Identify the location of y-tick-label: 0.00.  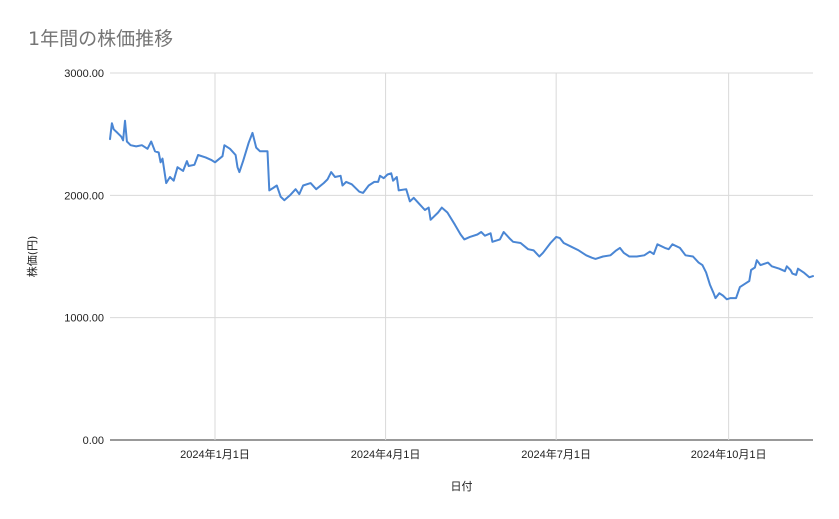
(93, 441).